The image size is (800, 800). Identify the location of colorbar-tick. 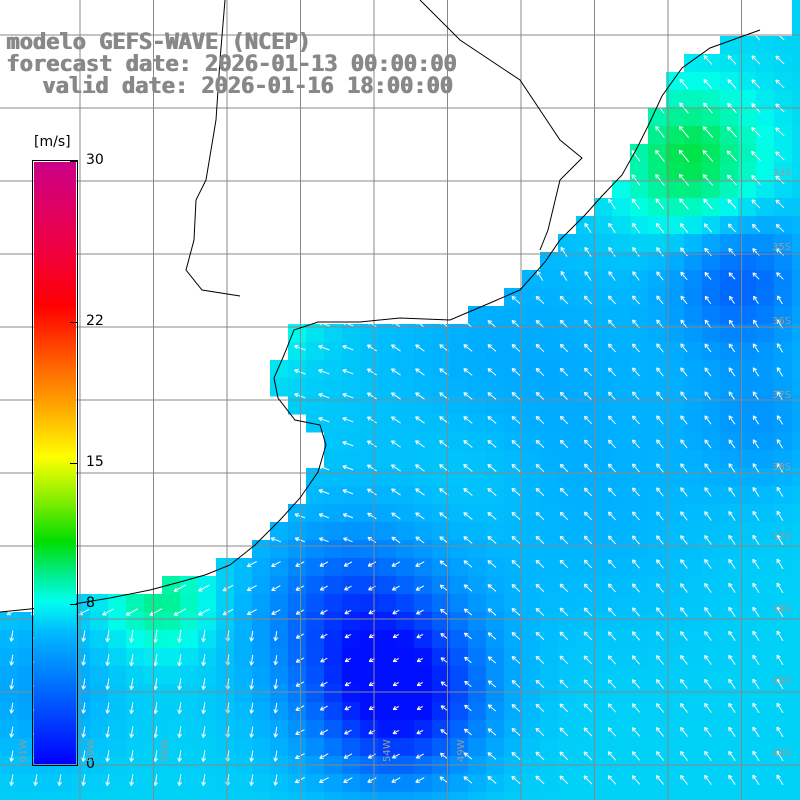
(74, 604).